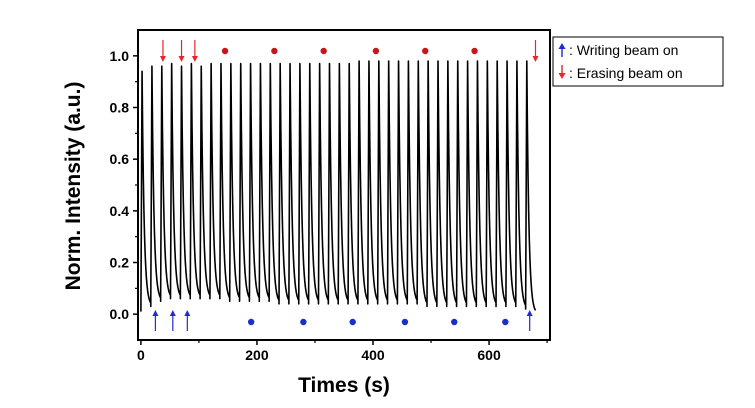 The image size is (755, 408). Describe the element at coordinates (623, 50) in the screenshot. I see `legend-writing-label: : Writing beam on` at that location.